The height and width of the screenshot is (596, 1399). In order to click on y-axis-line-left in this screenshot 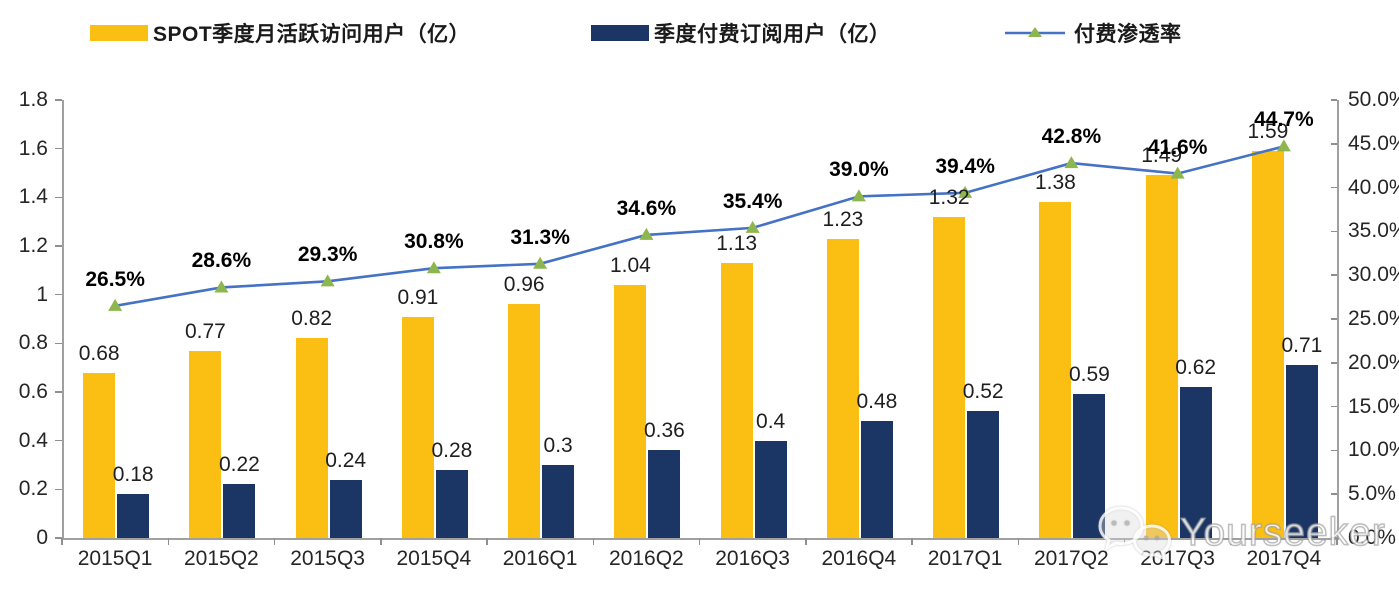, I will do `click(63, 319)`.